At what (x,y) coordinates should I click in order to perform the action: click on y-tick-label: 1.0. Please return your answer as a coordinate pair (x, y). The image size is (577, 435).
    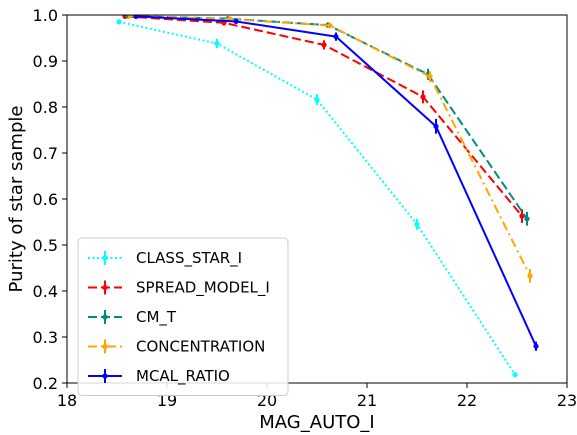
    Looking at the image, I should click on (45, 15).